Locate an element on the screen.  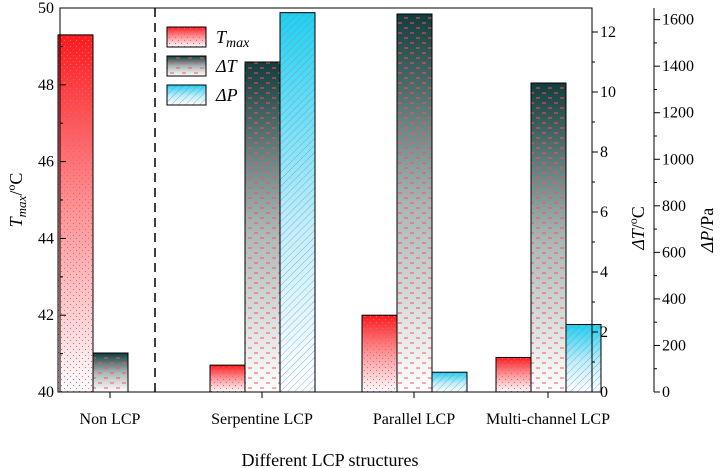
tick-label: 48 is located at coordinates (46, 85).